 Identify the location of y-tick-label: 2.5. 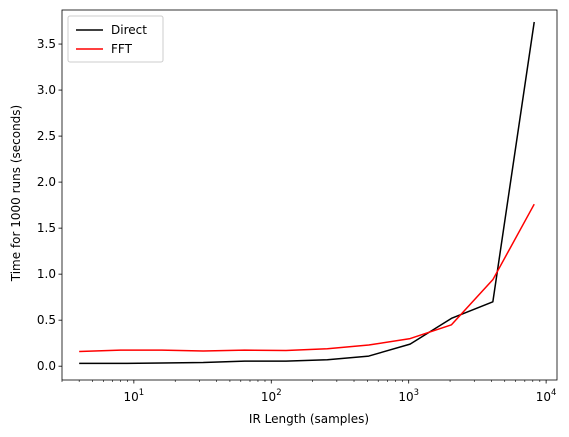
(46, 136).